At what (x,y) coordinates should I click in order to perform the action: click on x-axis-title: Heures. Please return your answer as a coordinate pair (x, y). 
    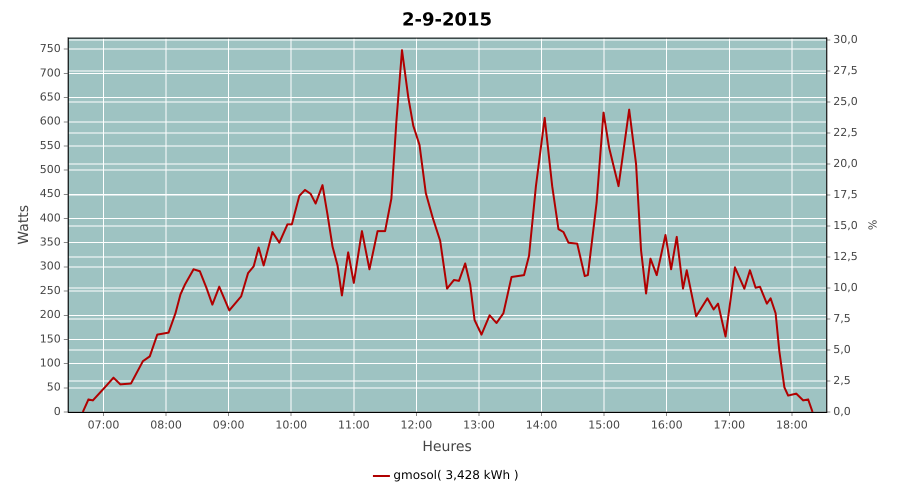
    Looking at the image, I should click on (447, 447).